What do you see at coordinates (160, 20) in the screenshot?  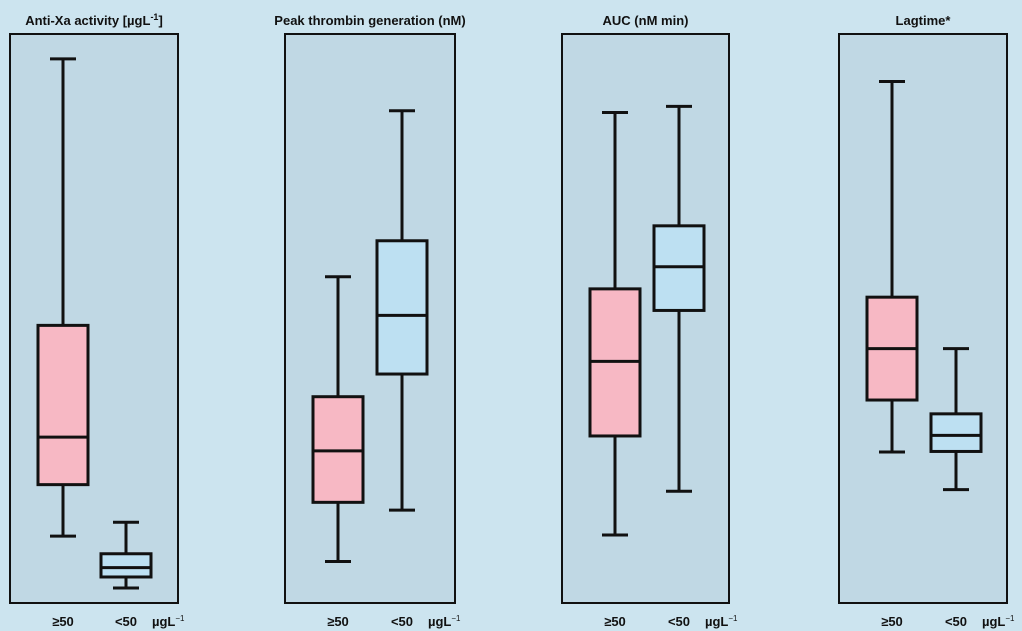 I see `panel-title-bracket: ]` at bounding box center [160, 20].